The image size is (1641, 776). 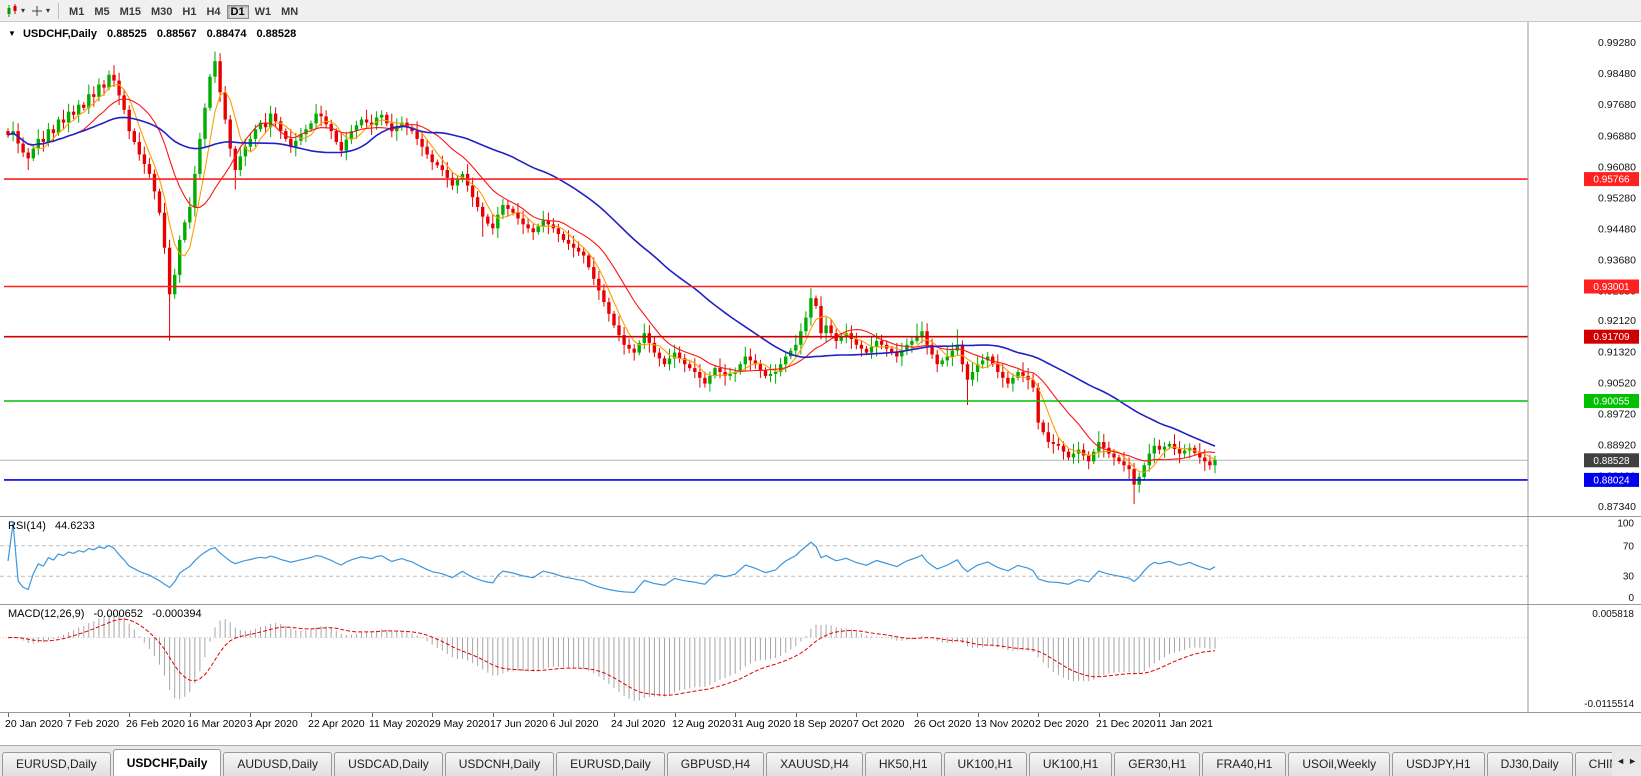 I want to click on timeframe-h4-button: H4, so click(x=213, y=11).